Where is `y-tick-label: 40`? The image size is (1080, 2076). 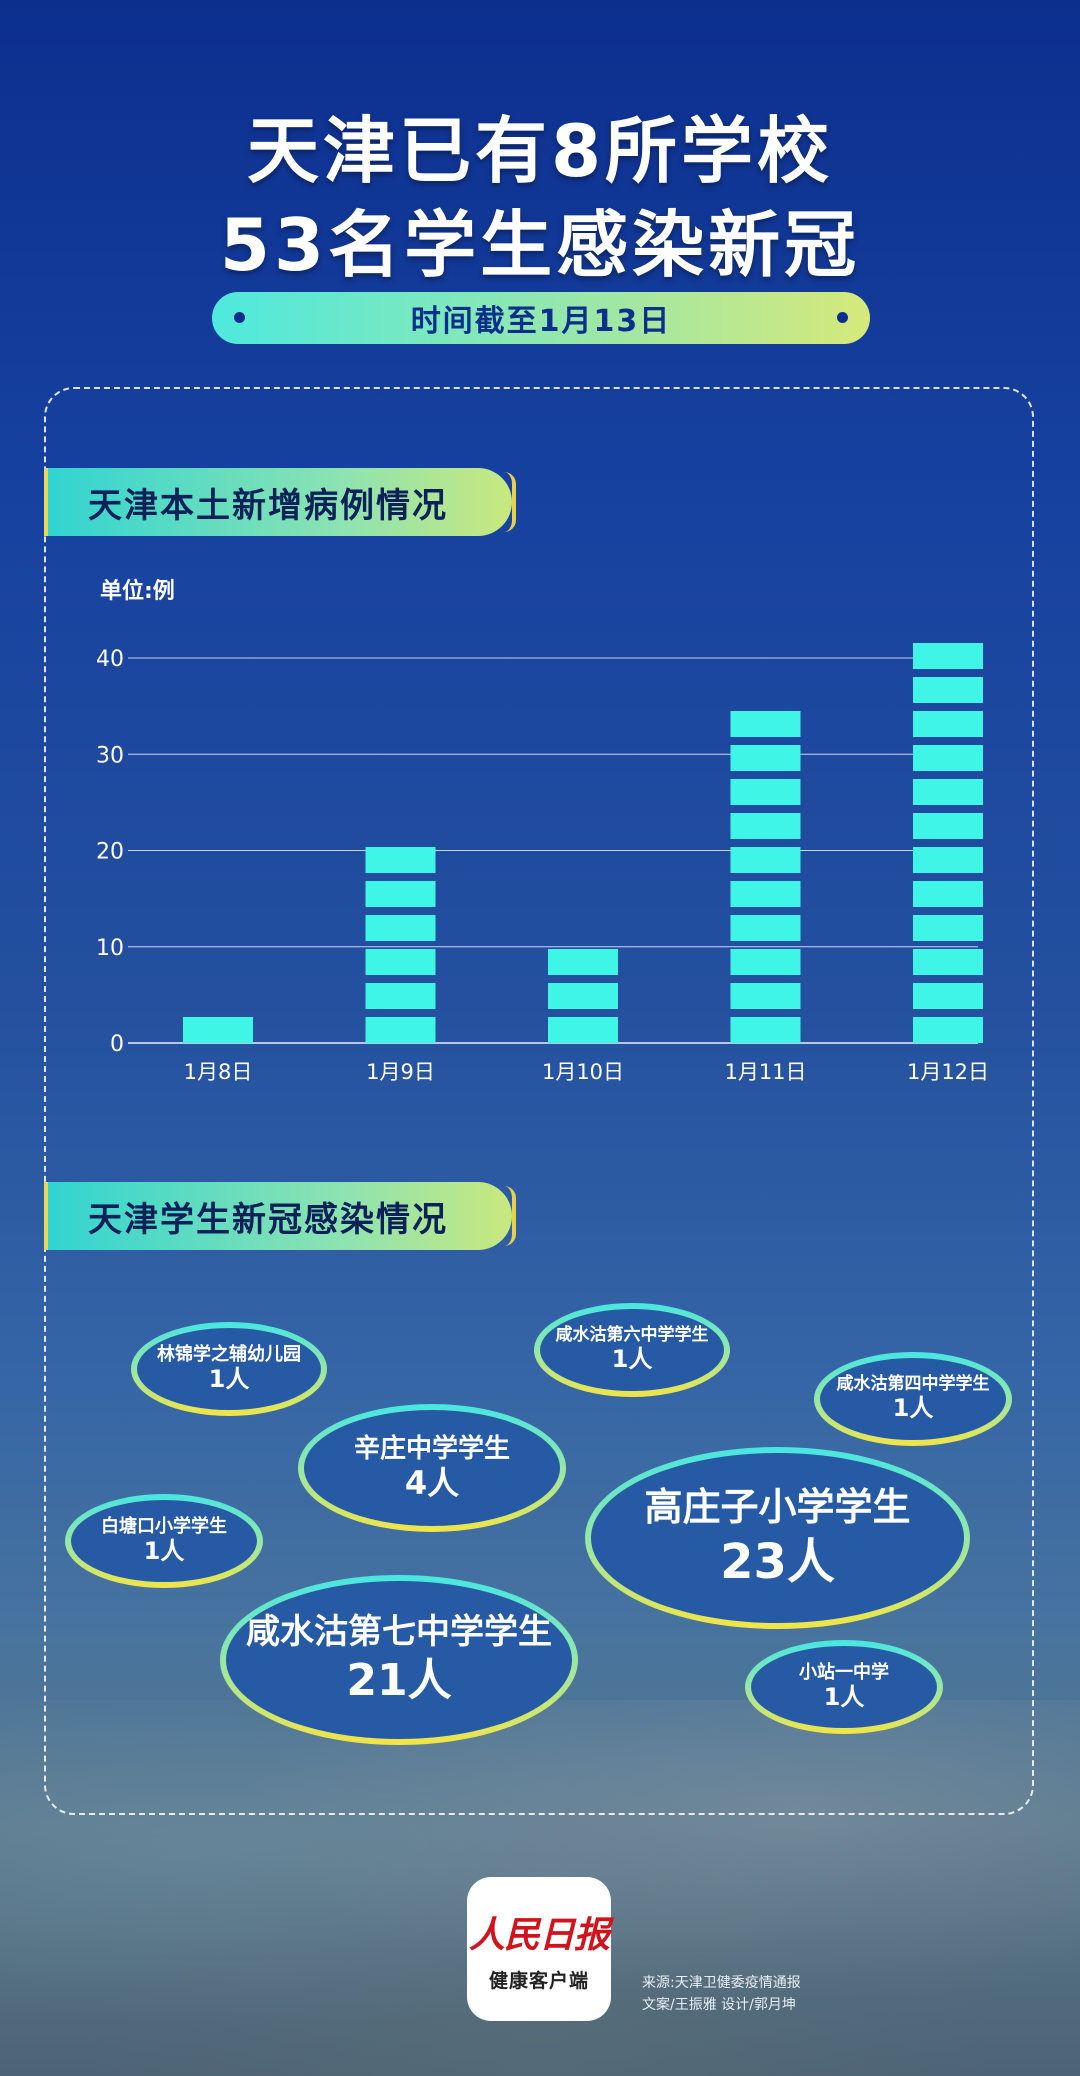
y-tick-label: 40 is located at coordinates (110, 659).